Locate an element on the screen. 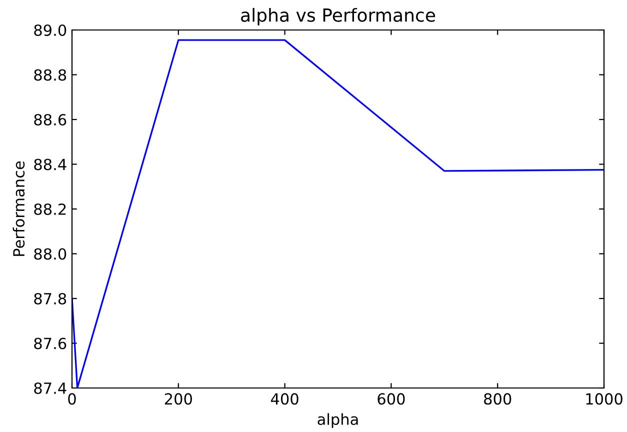  y-tick-label: 88.2 is located at coordinates (50, 209).